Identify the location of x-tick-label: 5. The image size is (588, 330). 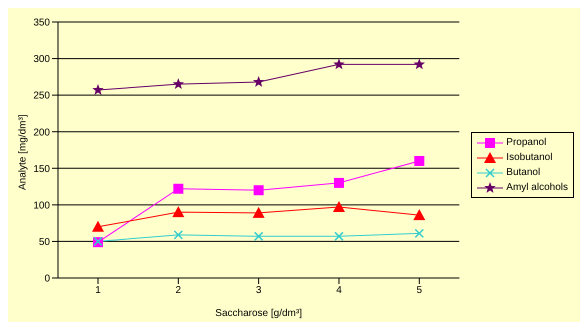
(419, 290).